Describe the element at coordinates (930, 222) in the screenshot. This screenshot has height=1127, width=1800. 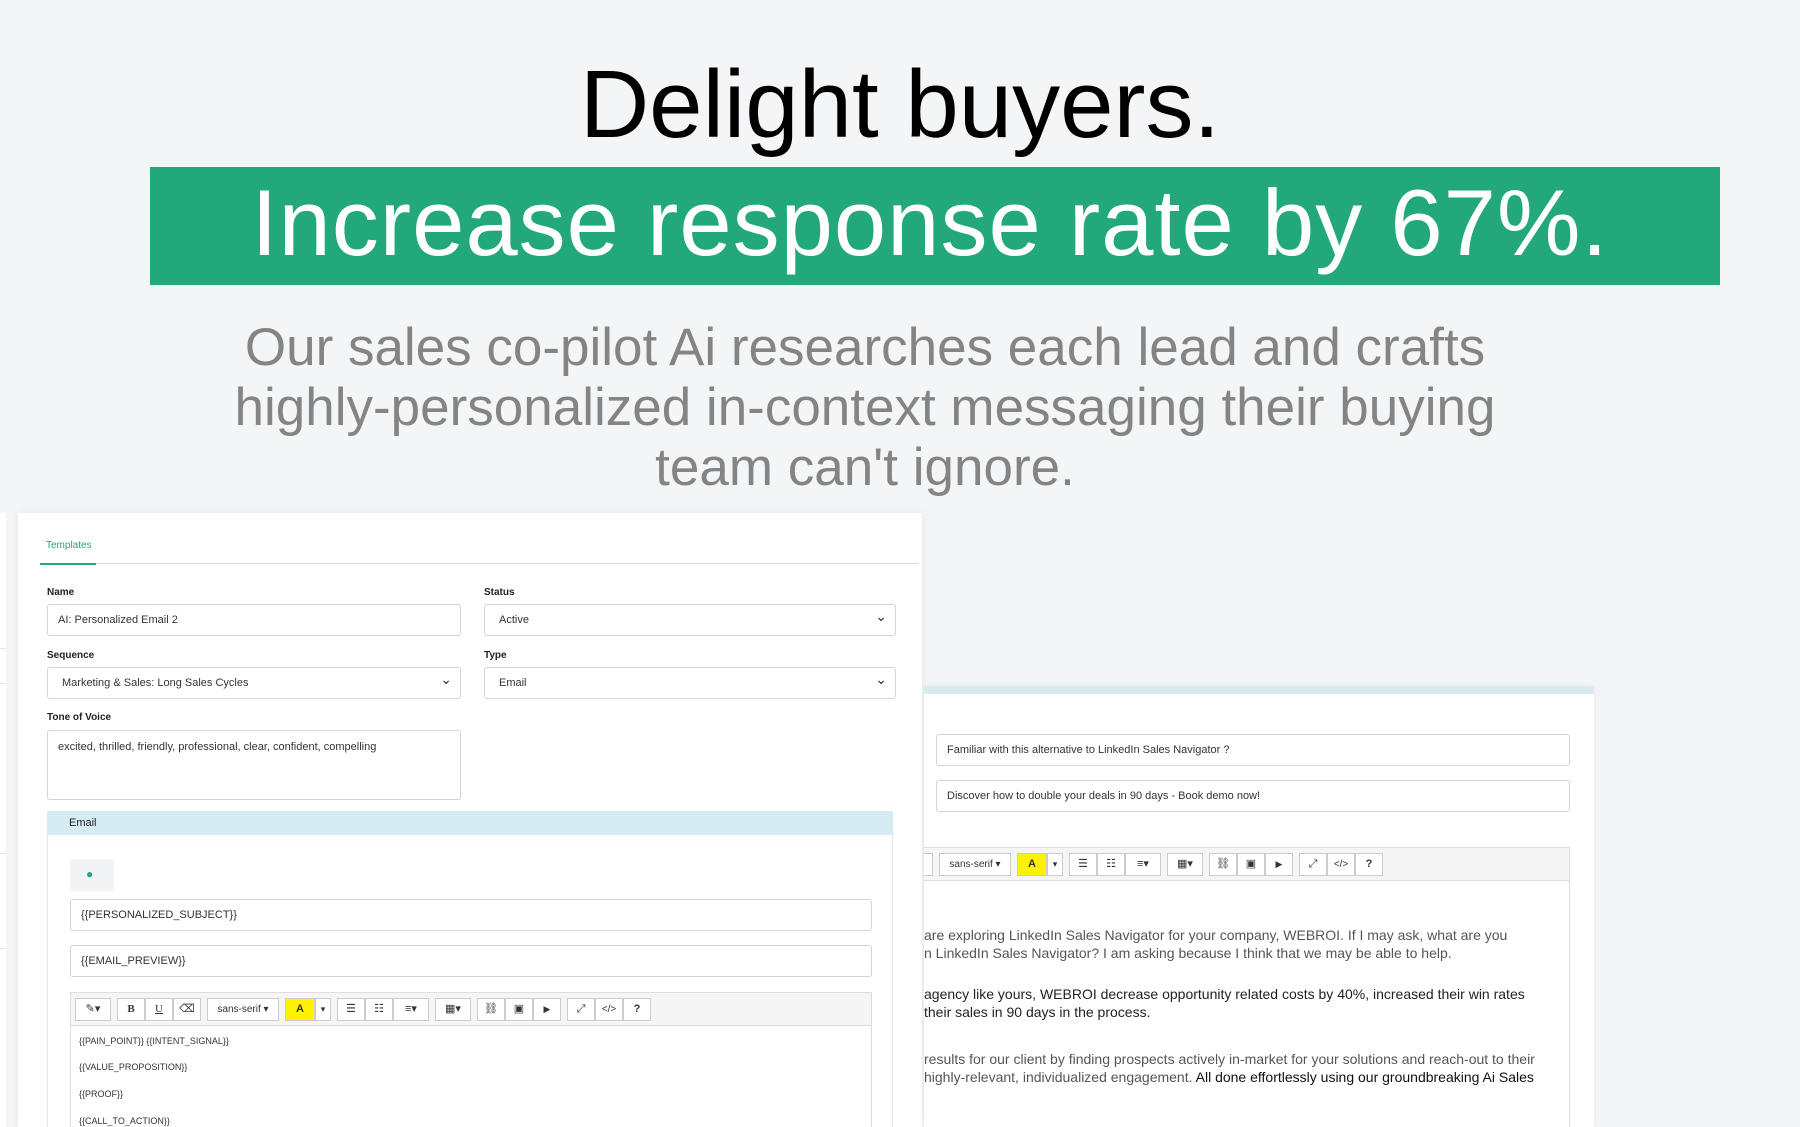
I see `banner-text: Increase response rate by 67%.` at that location.